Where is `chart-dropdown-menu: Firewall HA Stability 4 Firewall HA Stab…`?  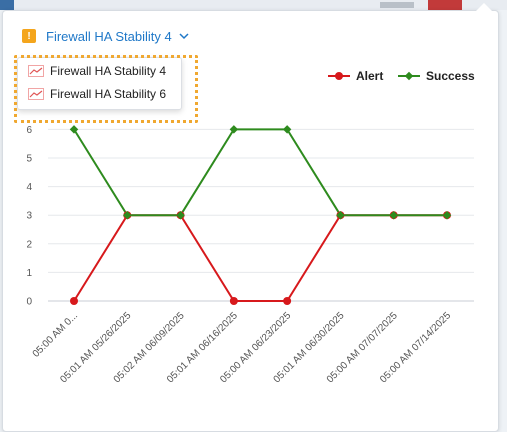
chart-dropdown-menu: Firewall HA Stability 4 Firewall HA Stab… is located at coordinates (99, 83).